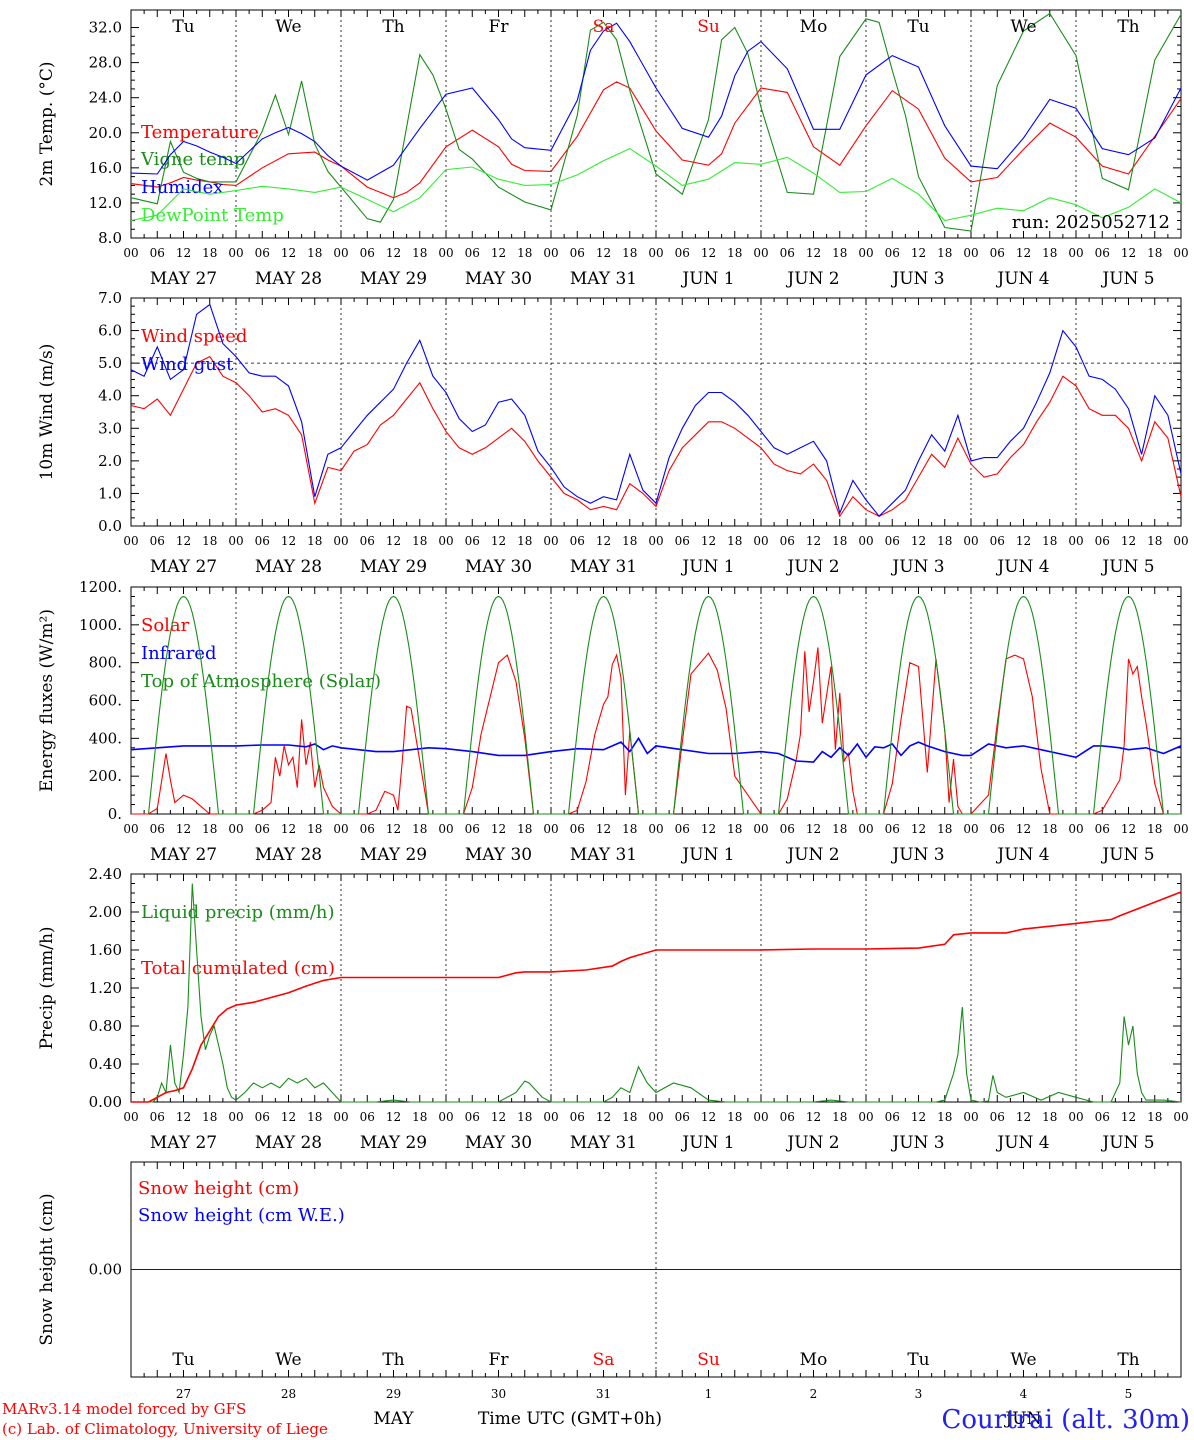  I want to click on y-tick-label: 16.0, so click(105, 168).